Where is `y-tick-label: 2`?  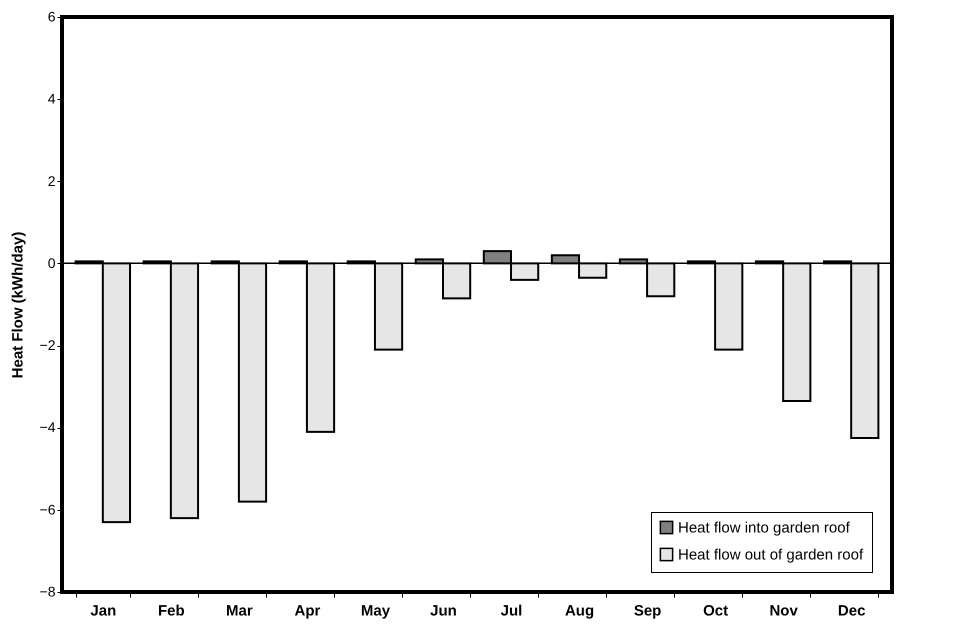
y-tick-label: 2 is located at coordinates (52, 180).